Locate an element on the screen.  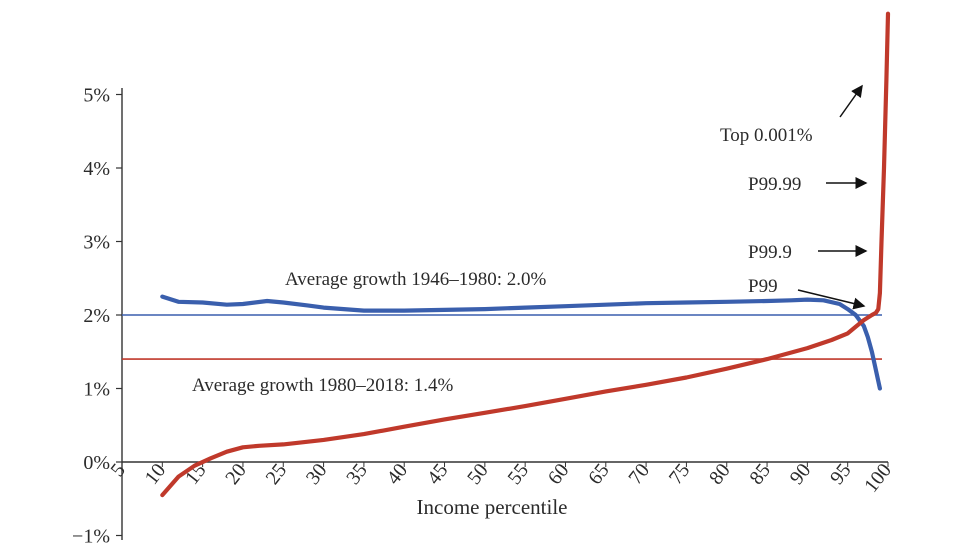
x-tick-label: 30 is located at coordinates (317, 474).